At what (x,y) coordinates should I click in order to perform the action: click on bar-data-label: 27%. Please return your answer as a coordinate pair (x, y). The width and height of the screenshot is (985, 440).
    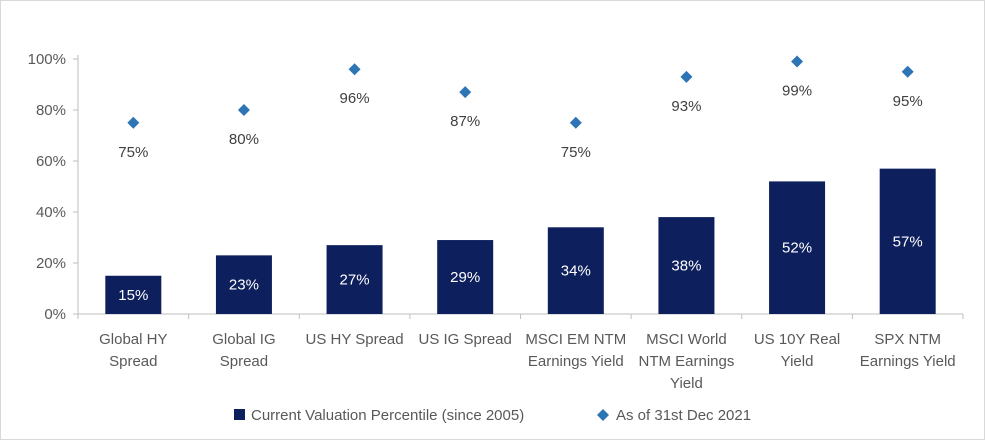
    Looking at the image, I should click on (355, 280).